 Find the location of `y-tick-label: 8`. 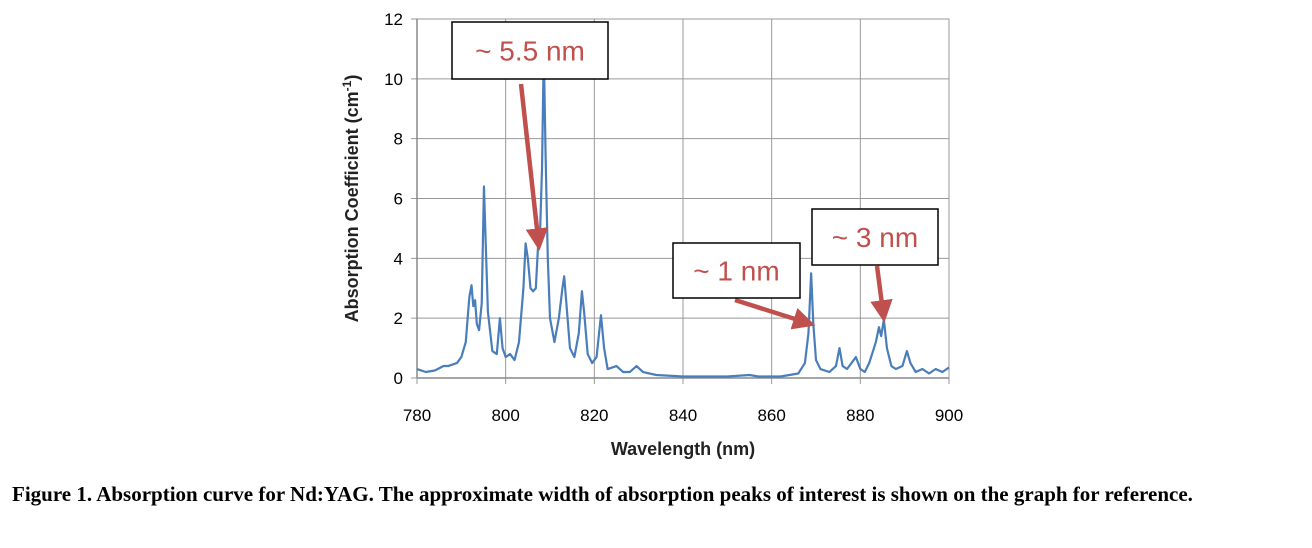

y-tick-label: 8 is located at coordinates (398, 139).